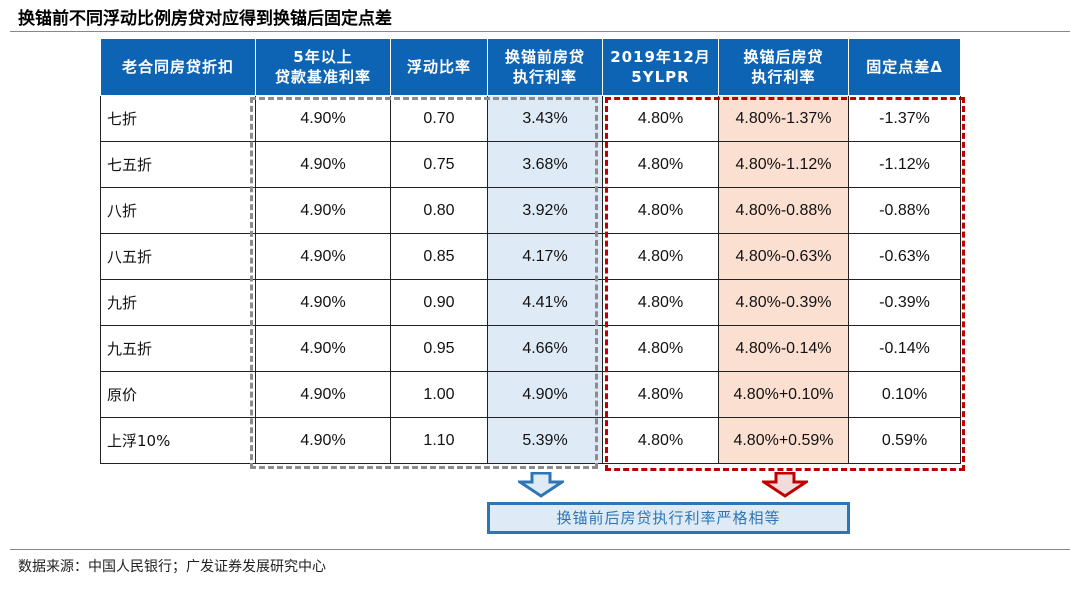  I want to click on table-cell: 0.10%, so click(904, 394).